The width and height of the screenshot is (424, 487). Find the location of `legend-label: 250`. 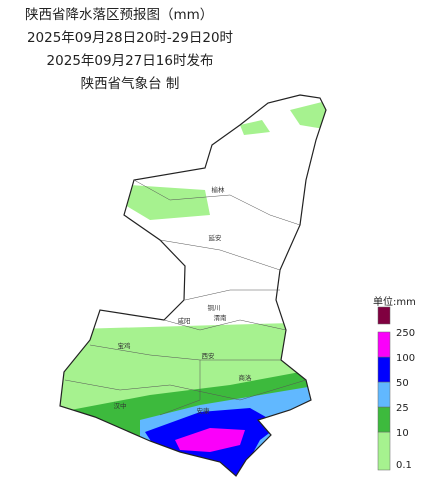

legend-label: 250 is located at coordinates (405, 333).